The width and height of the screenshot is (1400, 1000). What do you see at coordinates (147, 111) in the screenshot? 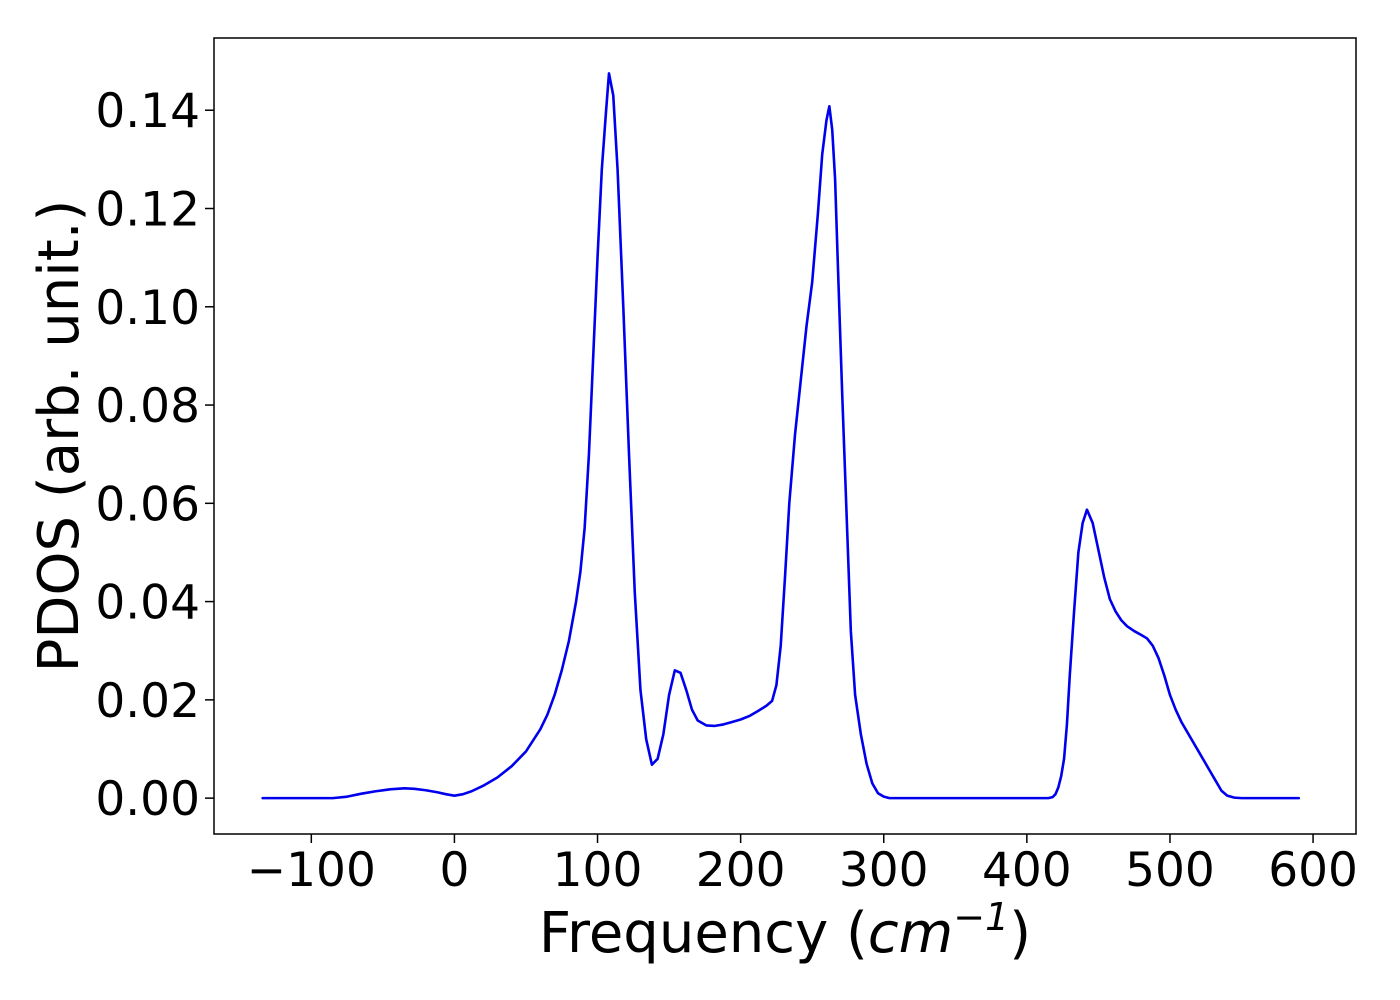
I see `y-tick-label: 0.14` at bounding box center [147, 111].